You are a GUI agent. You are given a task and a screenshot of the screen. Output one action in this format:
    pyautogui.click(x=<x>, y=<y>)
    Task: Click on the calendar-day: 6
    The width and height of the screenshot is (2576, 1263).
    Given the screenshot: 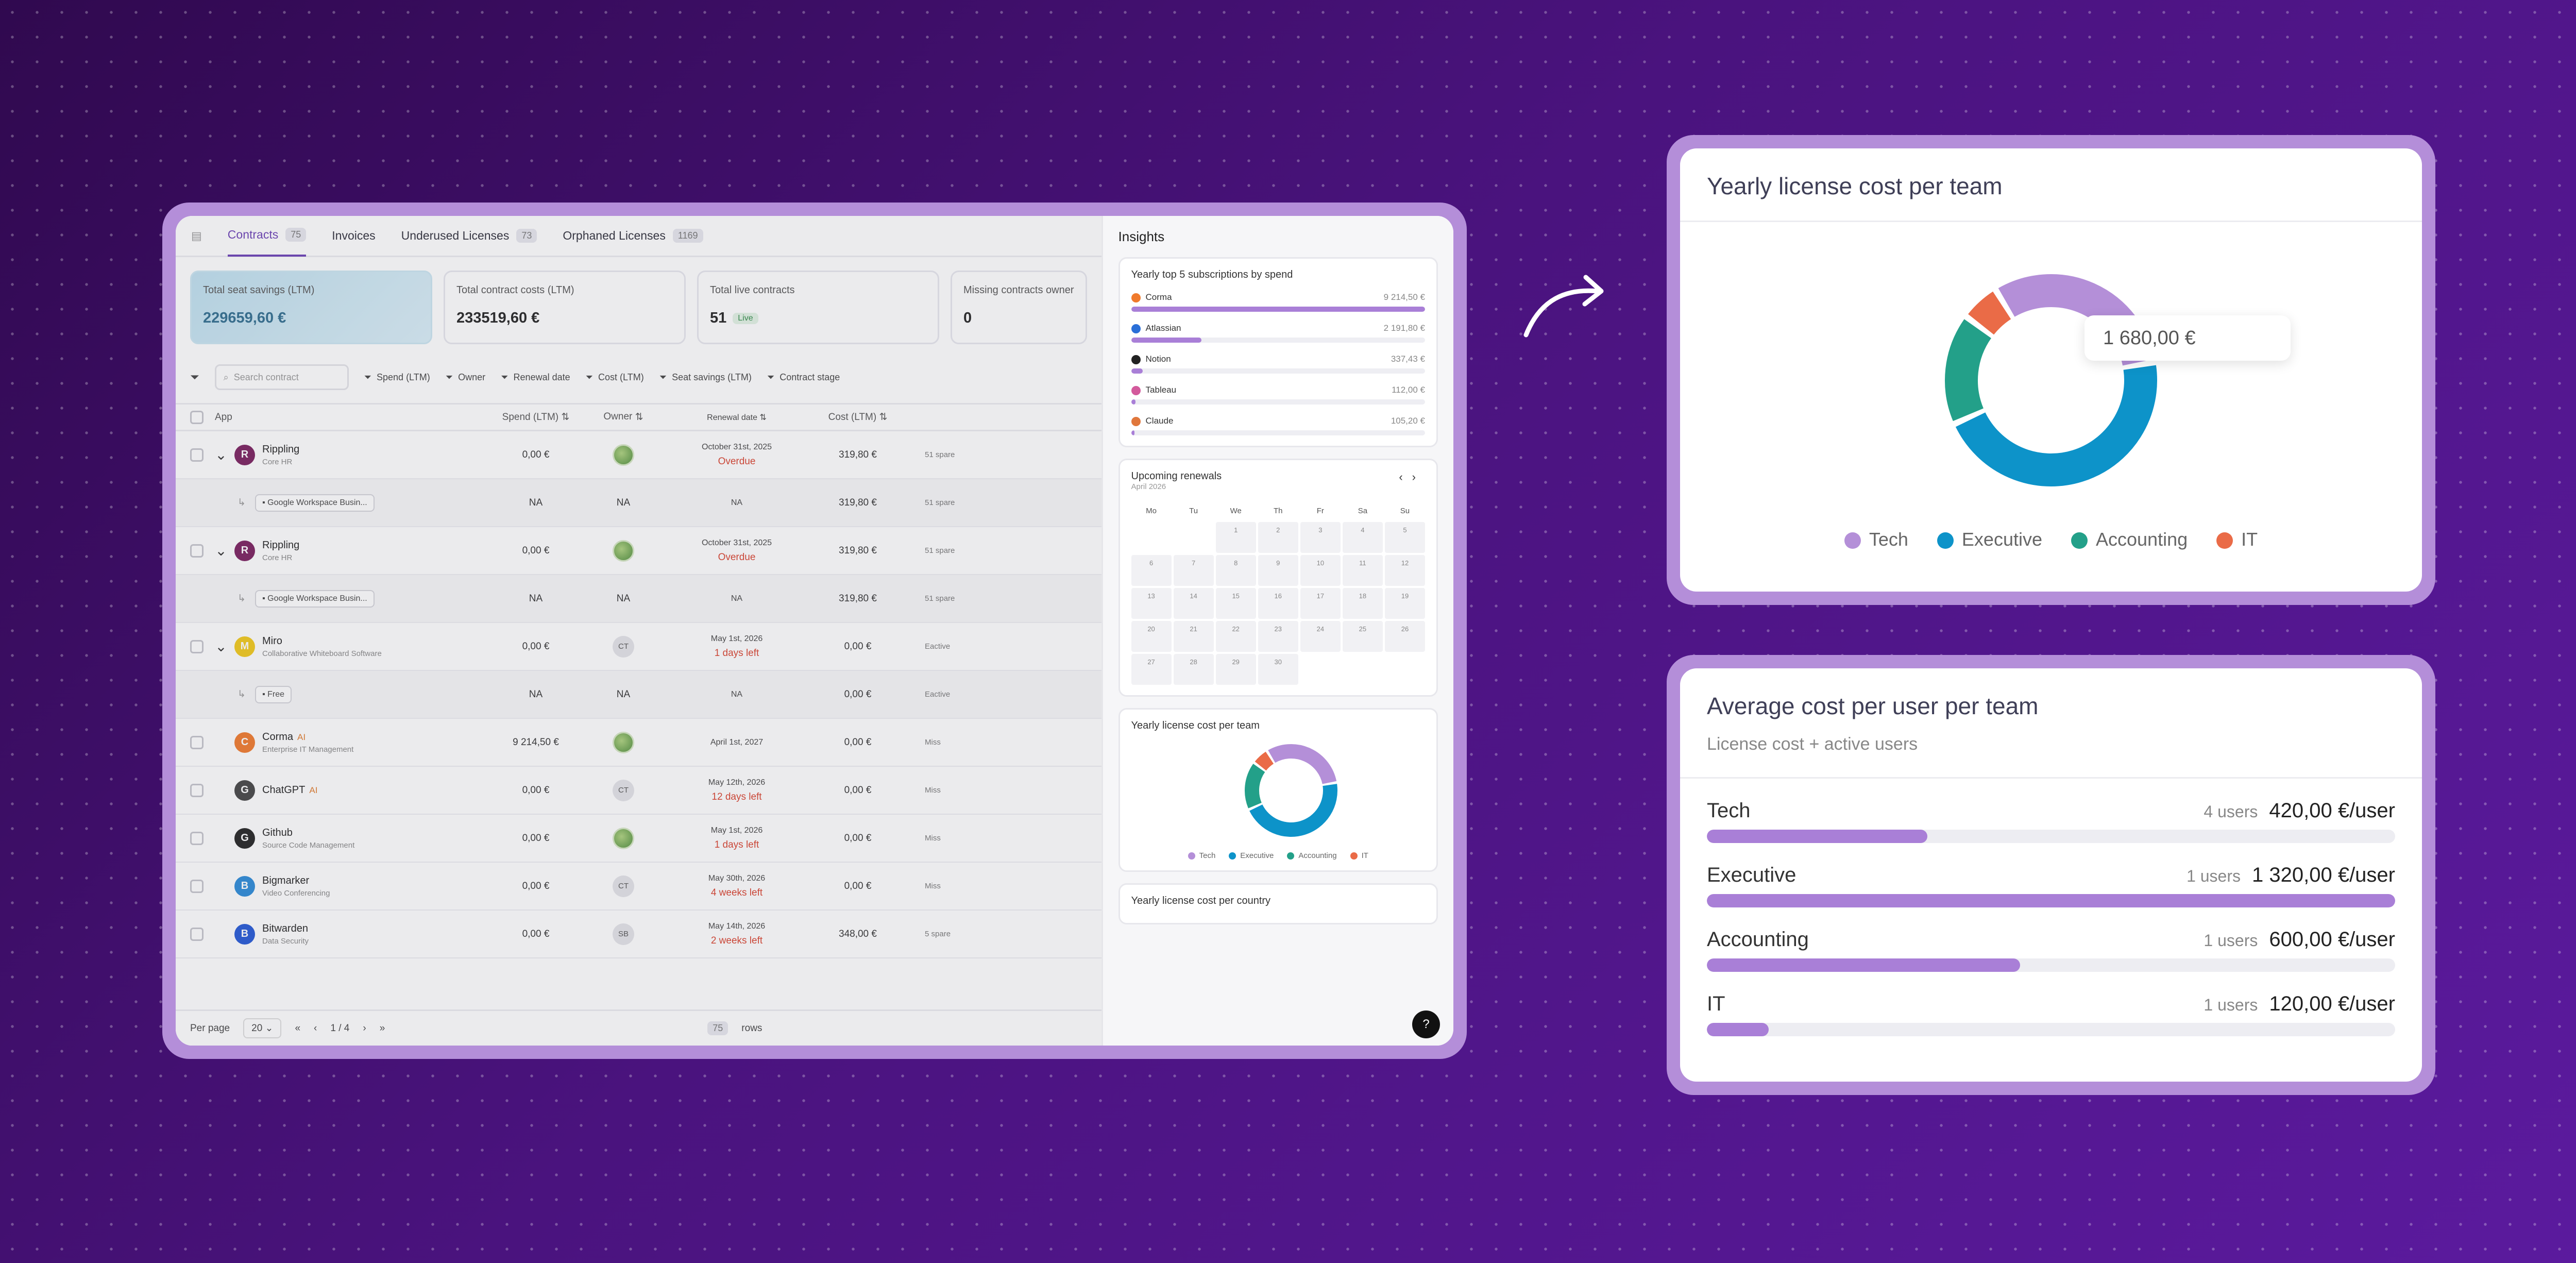 What is the action you would take?
    pyautogui.click(x=1151, y=570)
    